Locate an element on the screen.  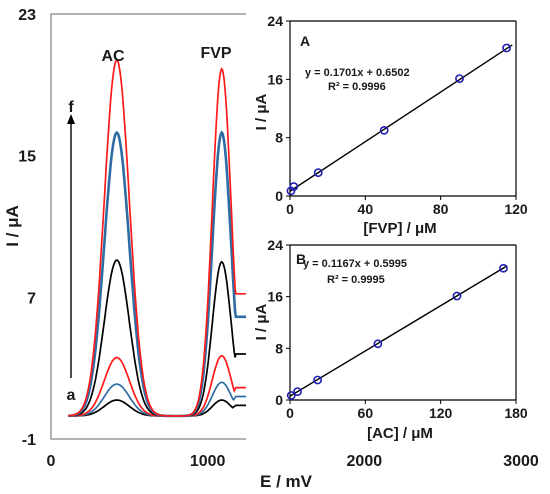
inset-b-y-tick-label: 16 is located at coordinates (275, 297).